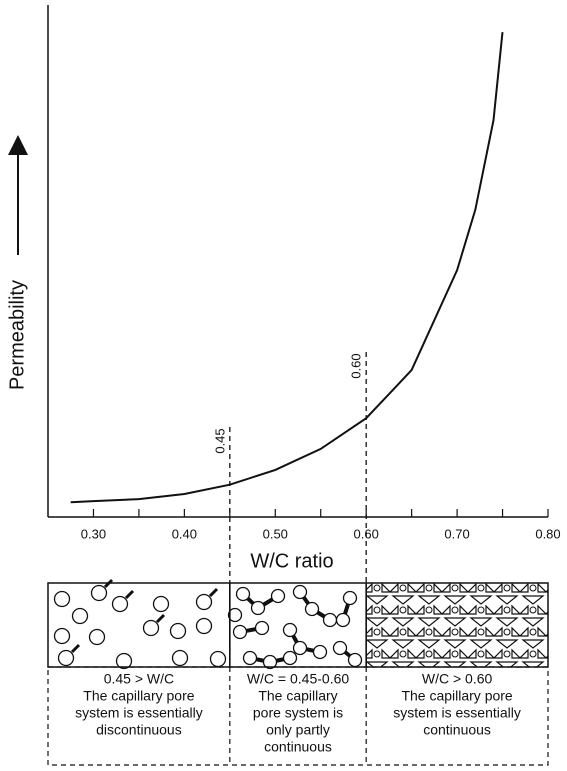  What do you see at coordinates (297, 696) in the screenshot?
I see `panel-description: The capillary` at bounding box center [297, 696].